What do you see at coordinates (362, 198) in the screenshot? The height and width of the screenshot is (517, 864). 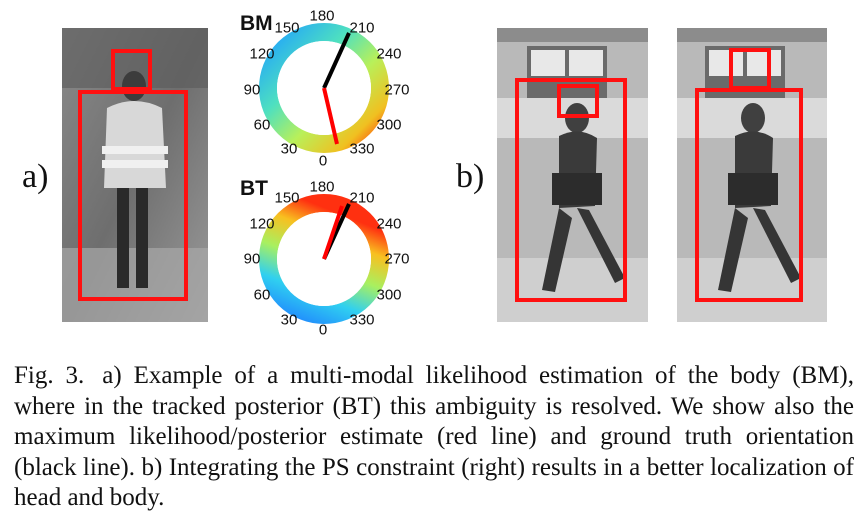 I see `dial-bt-tick: 210` at bounding box center [362, 198].